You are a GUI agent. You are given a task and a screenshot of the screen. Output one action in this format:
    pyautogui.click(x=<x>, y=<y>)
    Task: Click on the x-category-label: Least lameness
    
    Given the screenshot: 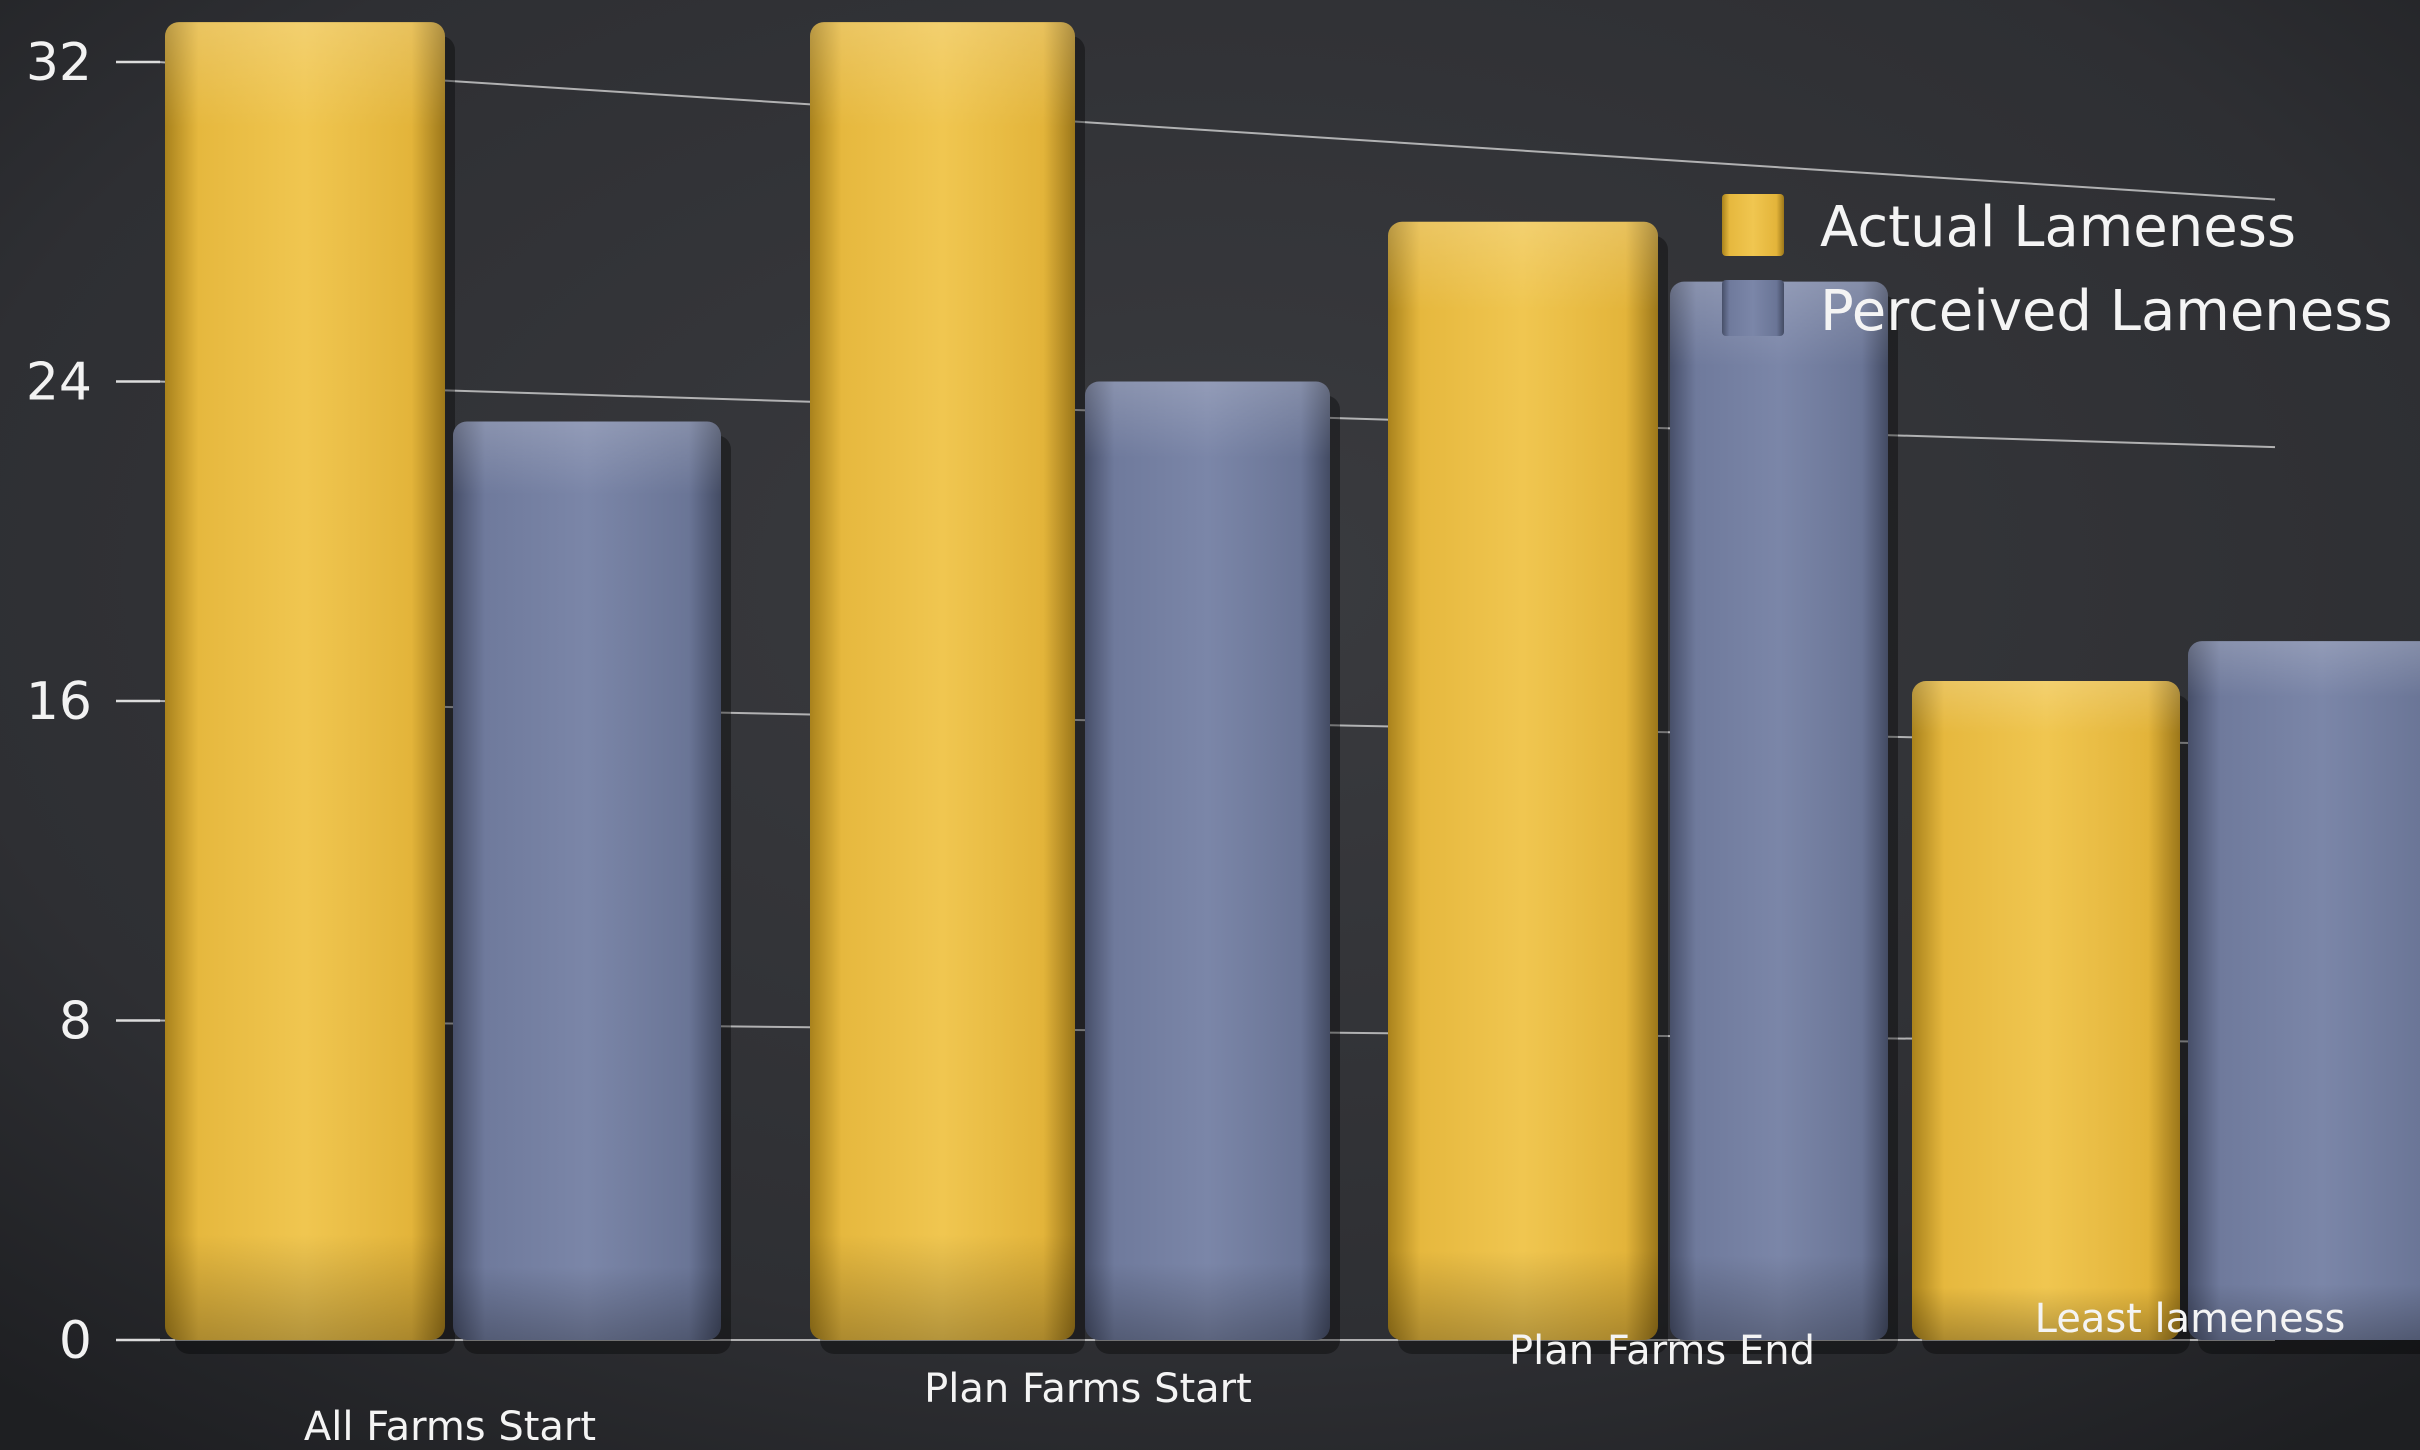 What is the action you would take?
    pyautogui.click(x=2190, y=1319)
    